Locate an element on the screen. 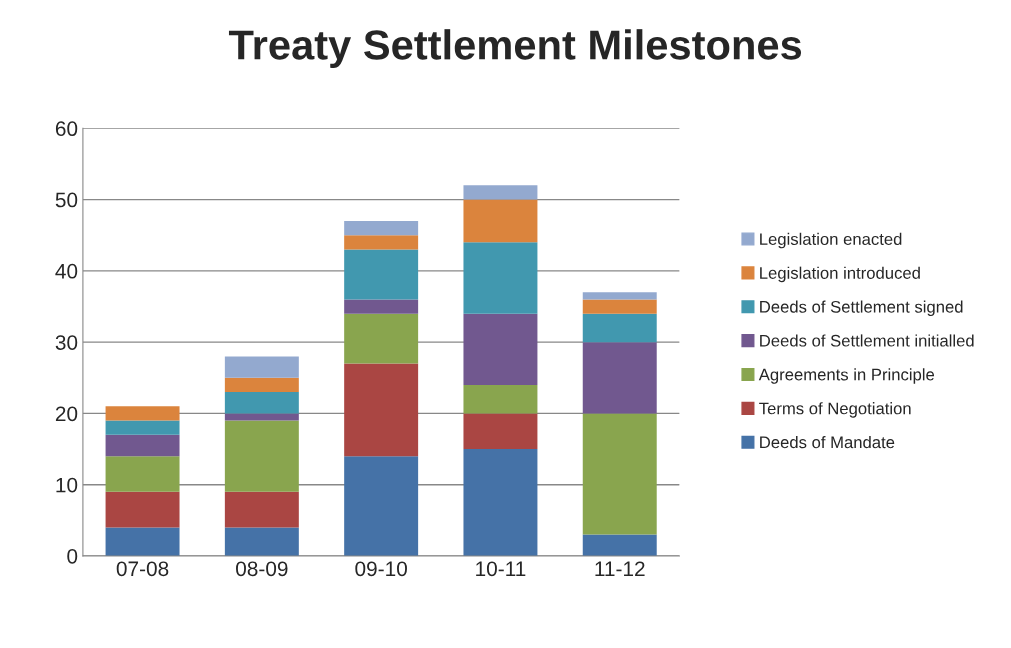 The height and width of the screenshot is (648, 1011). x-tick-label: 09-10 is located at coordinates (381, 569).